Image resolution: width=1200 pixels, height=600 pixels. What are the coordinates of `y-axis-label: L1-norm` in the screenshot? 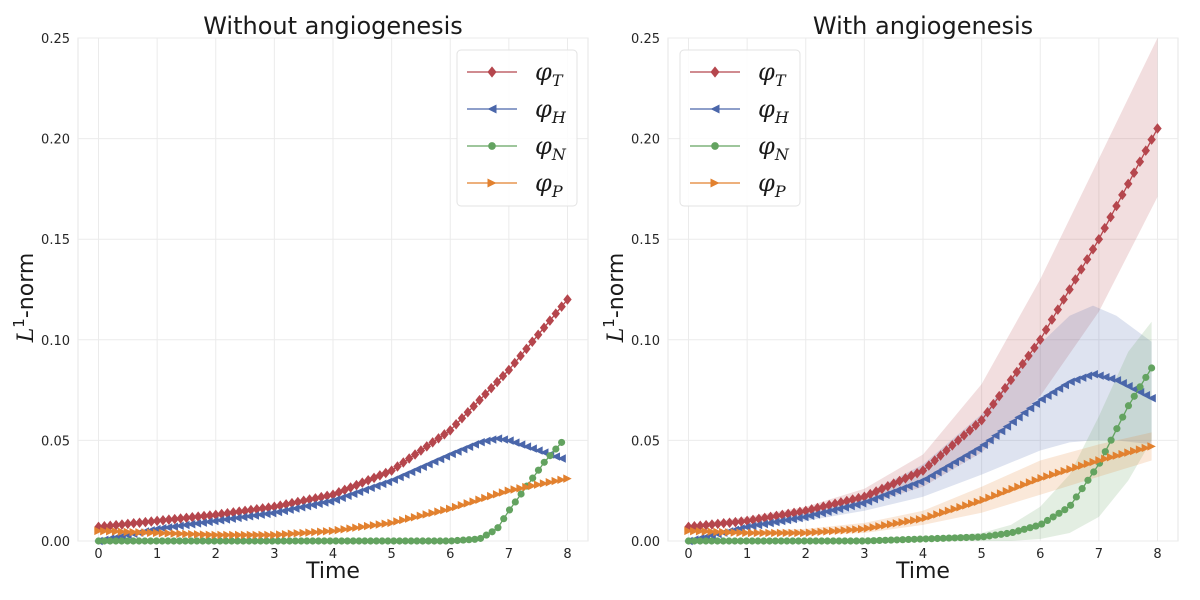 It's located at (614, 298).